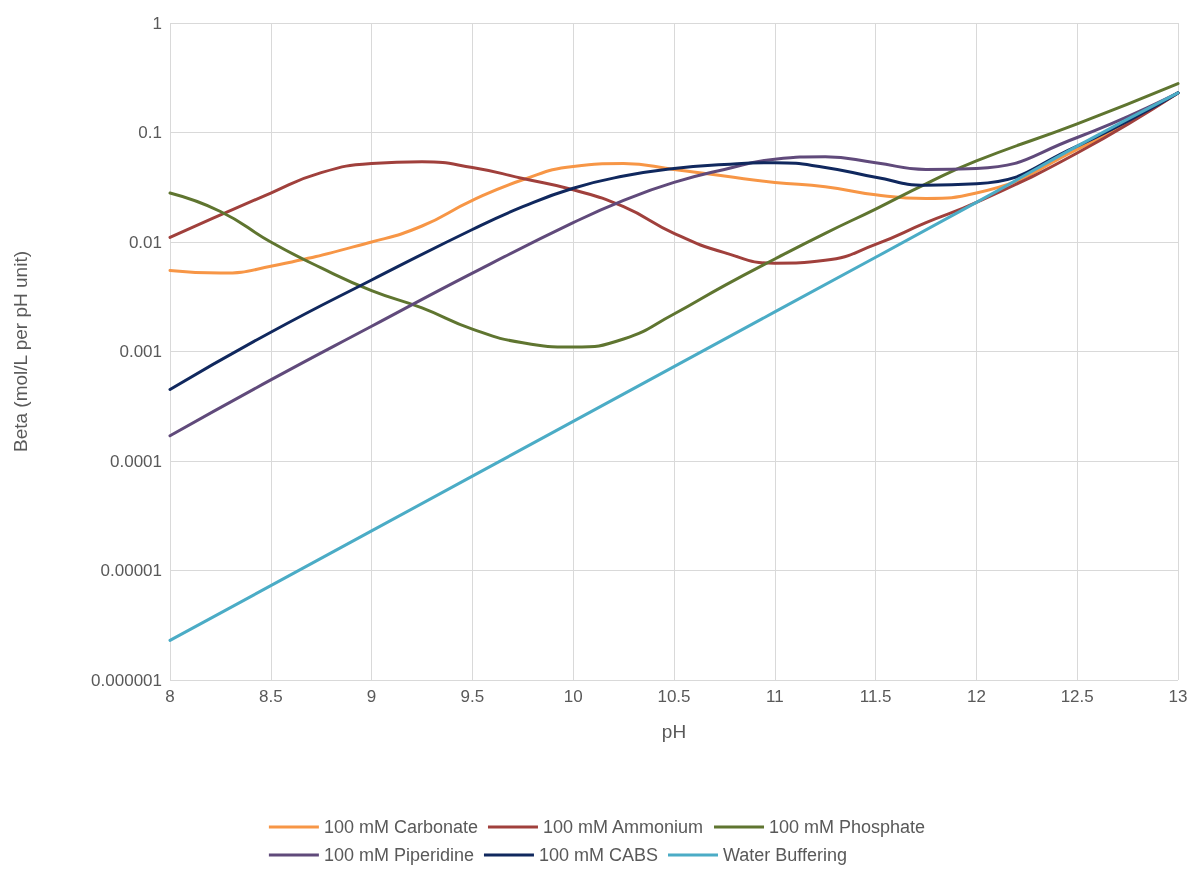  What do you see at coordinates (875, 696) in the screenshot?
I see `x-tick-label: 11.5` at bounding box center [875, 696].